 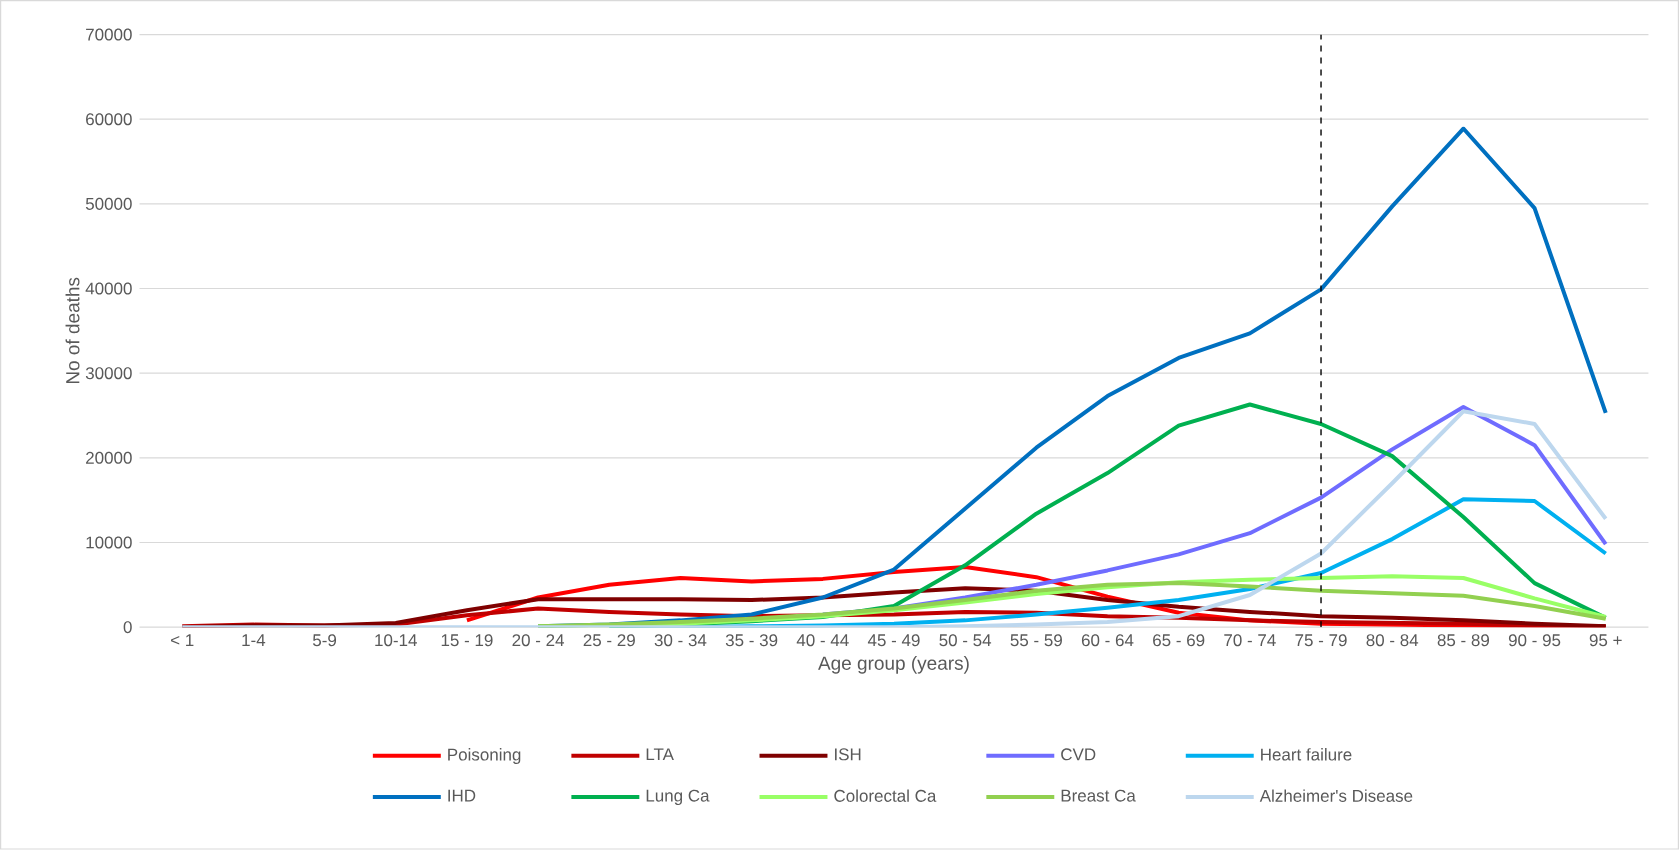 What do you see at coordinates (108, 288) in the screenshot?
I see `y-tick-label: 40000` at bounding box center [108, 288].